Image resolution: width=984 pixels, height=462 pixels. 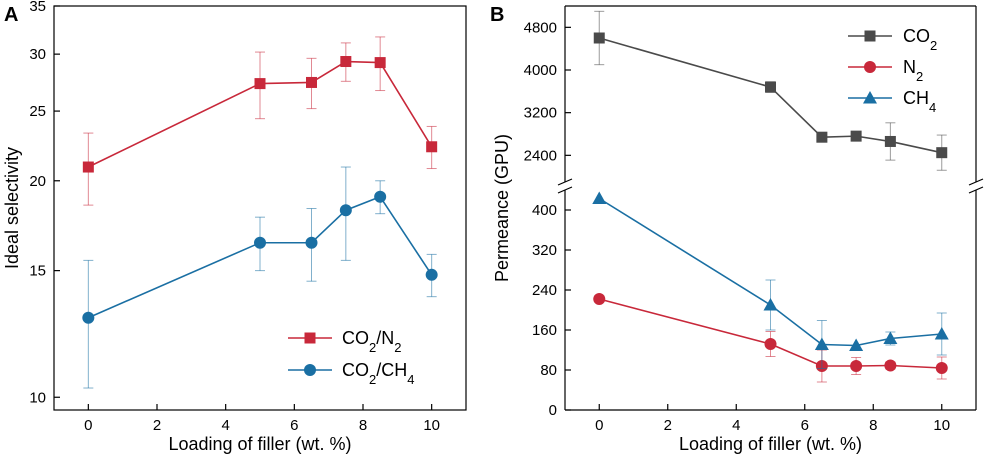 What do you see at coordinates (548, 370) in the screenshot?
I see `y-tick-label: 80` at bounding box center [548, 370].